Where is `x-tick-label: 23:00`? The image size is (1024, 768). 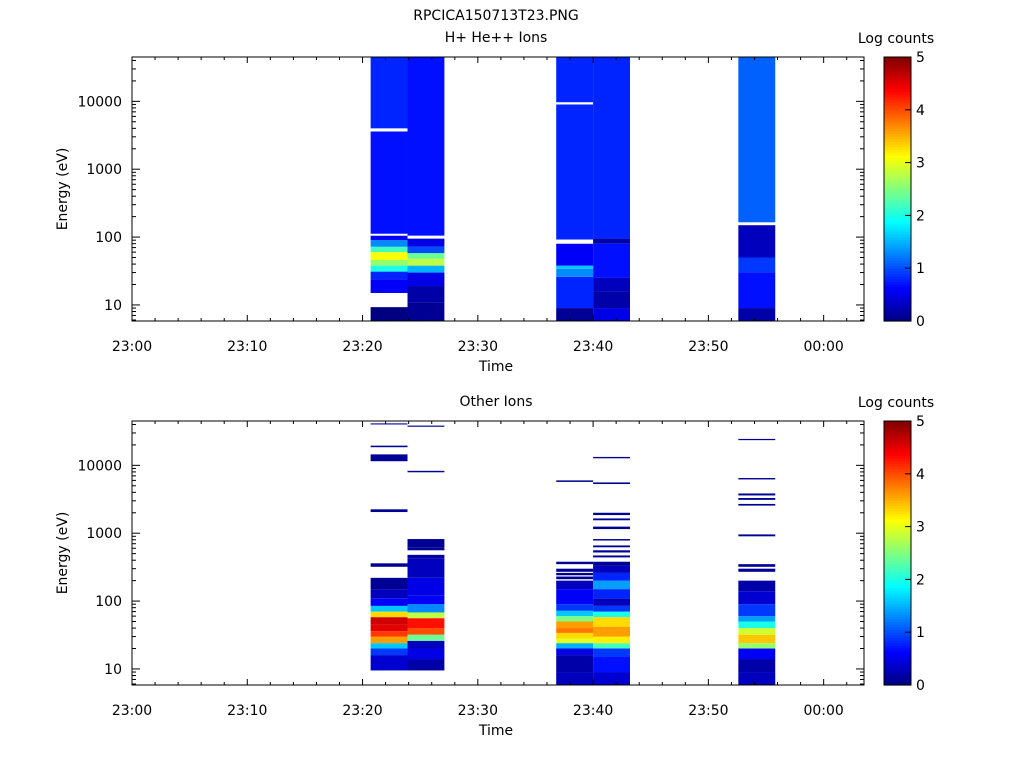 x-tick-label: 23:00 is located at coordinates (132, 711).